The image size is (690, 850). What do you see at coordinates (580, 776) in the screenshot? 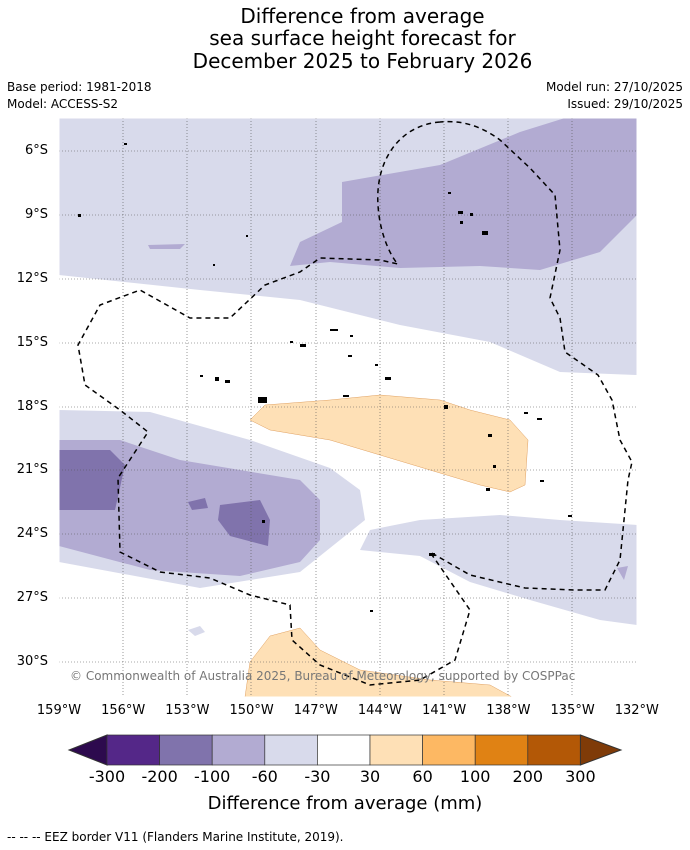
I see `colorbar-label: 300` at bounding box center [580, 776].